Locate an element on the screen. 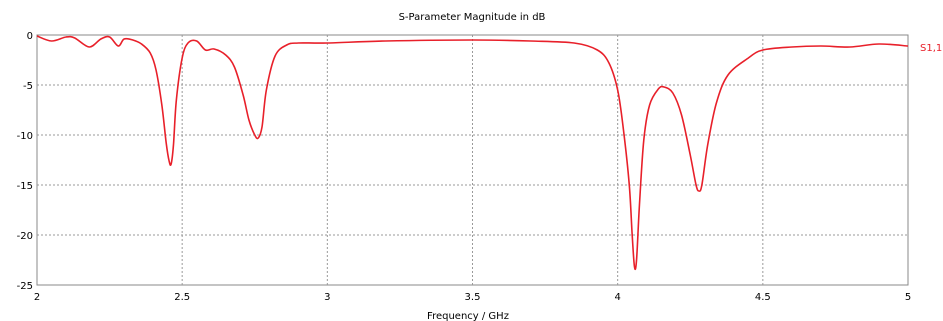 The width and height of the screenshot is (943, 321). y-tick-label: 0 is located at coordinates (30, 36).